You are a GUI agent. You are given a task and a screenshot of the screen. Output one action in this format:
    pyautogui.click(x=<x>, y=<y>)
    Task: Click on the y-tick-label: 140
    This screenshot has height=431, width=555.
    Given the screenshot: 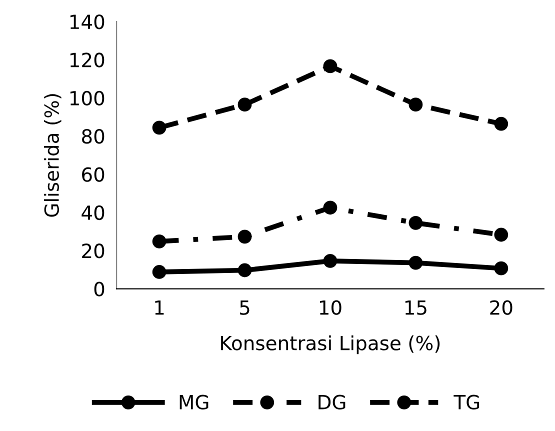 What is the action you would take?
    pyautogui.click(x=87, y=22)
    